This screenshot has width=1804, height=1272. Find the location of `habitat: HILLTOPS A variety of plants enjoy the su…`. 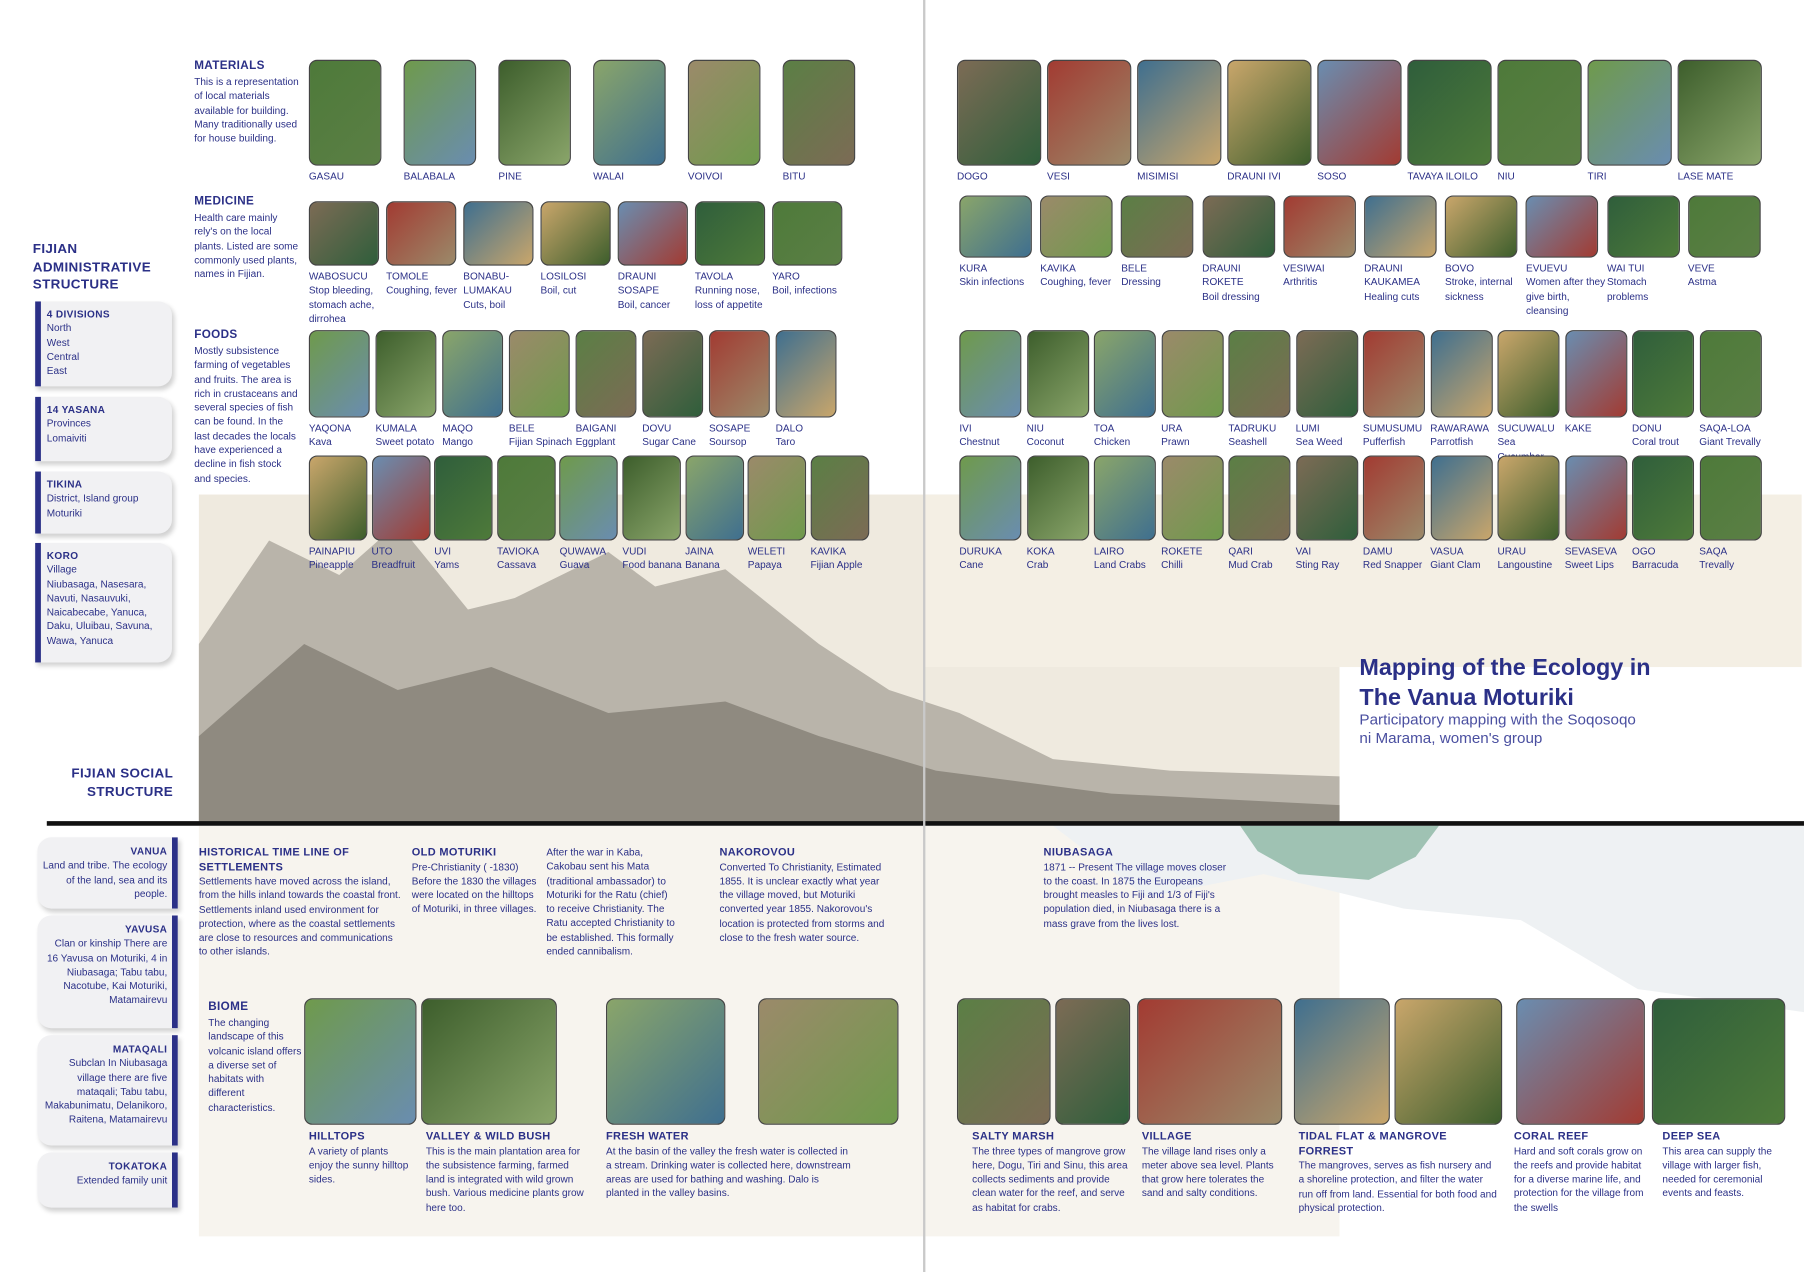

habitat: HILLTOPS A variety of plants enjoy the su… is located at coordinates (361, 1157).